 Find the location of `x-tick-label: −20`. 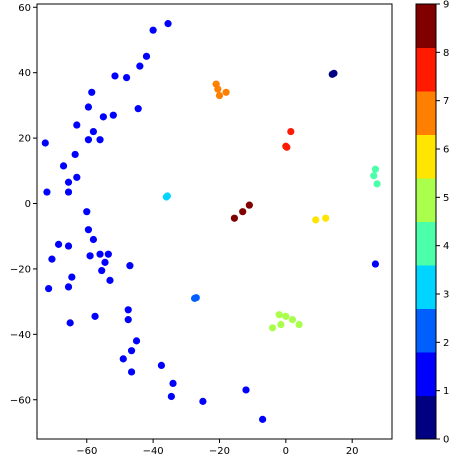

x-tick-label: −20 is located at coordinates (219, 451).